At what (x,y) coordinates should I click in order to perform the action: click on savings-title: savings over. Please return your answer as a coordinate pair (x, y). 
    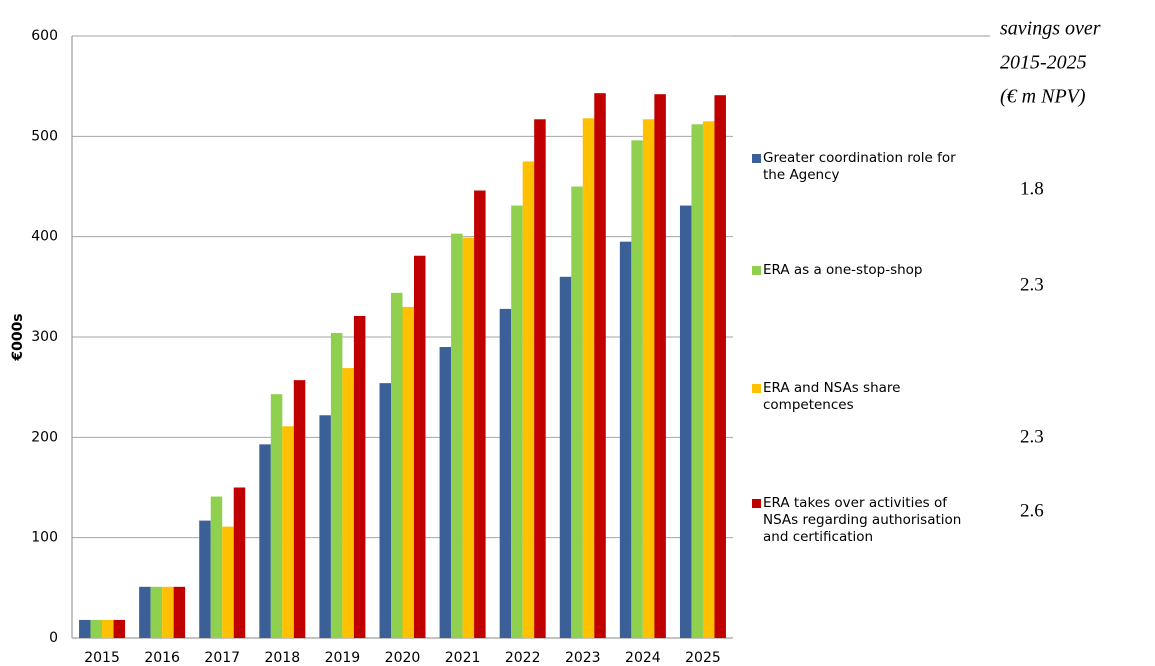
    Looking at the image, I should click on (1050, 29).